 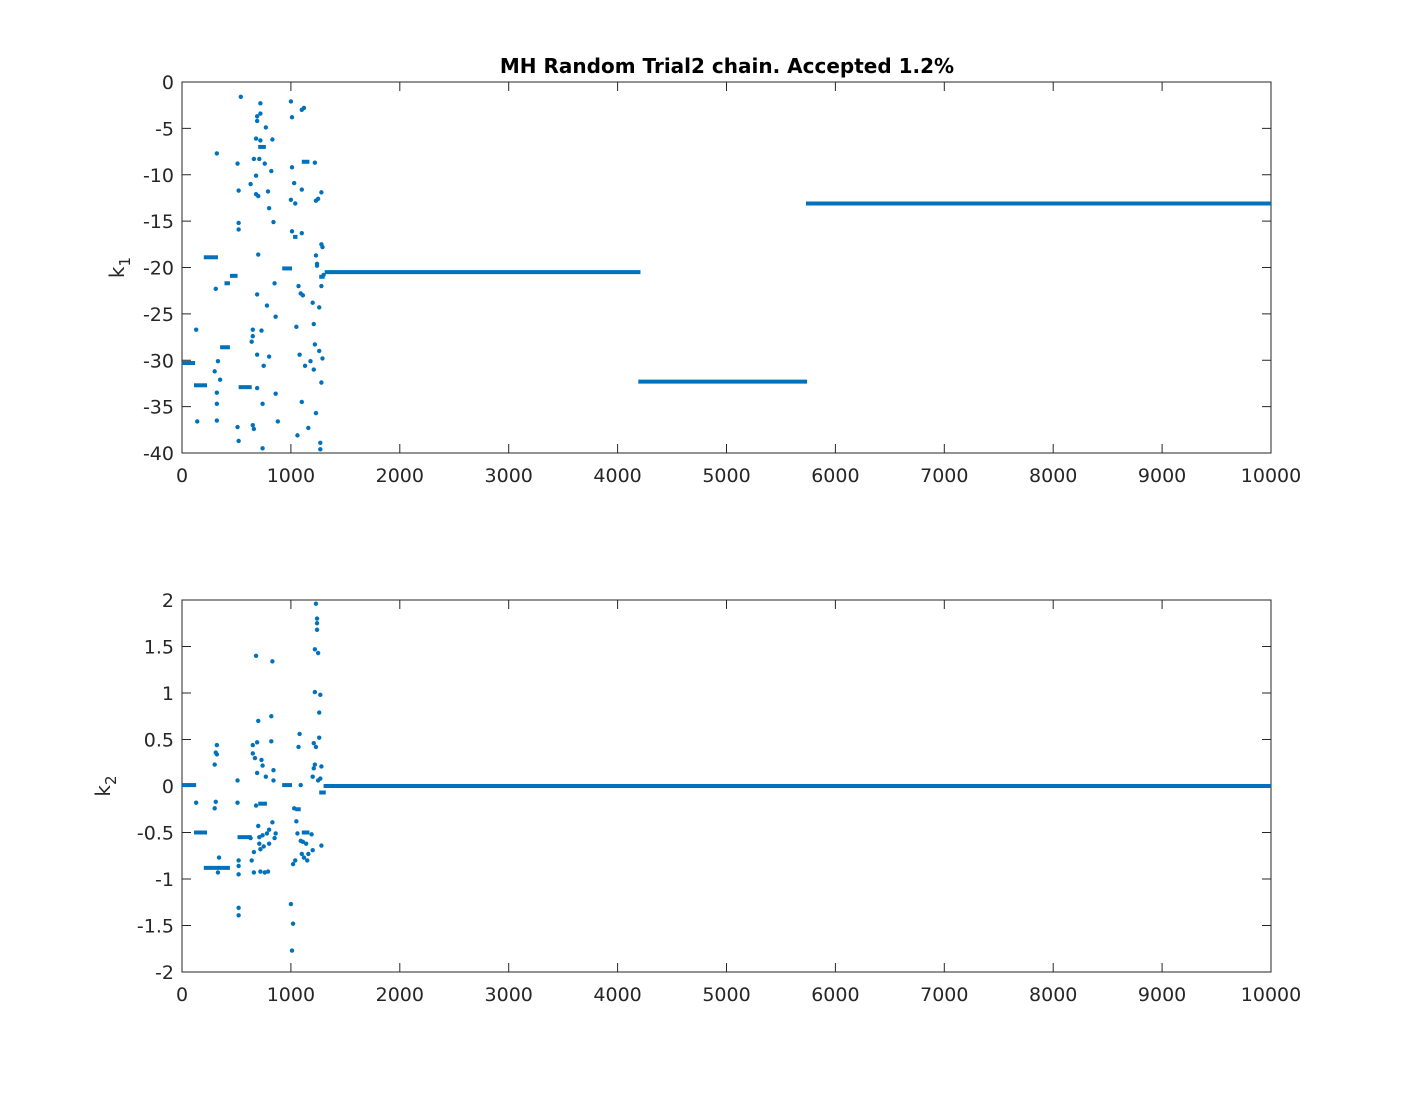 What do you see at coordinates (182, 476) in the screenshot?
I see `x-tick-label: 0` at bounding box center [182, 476].